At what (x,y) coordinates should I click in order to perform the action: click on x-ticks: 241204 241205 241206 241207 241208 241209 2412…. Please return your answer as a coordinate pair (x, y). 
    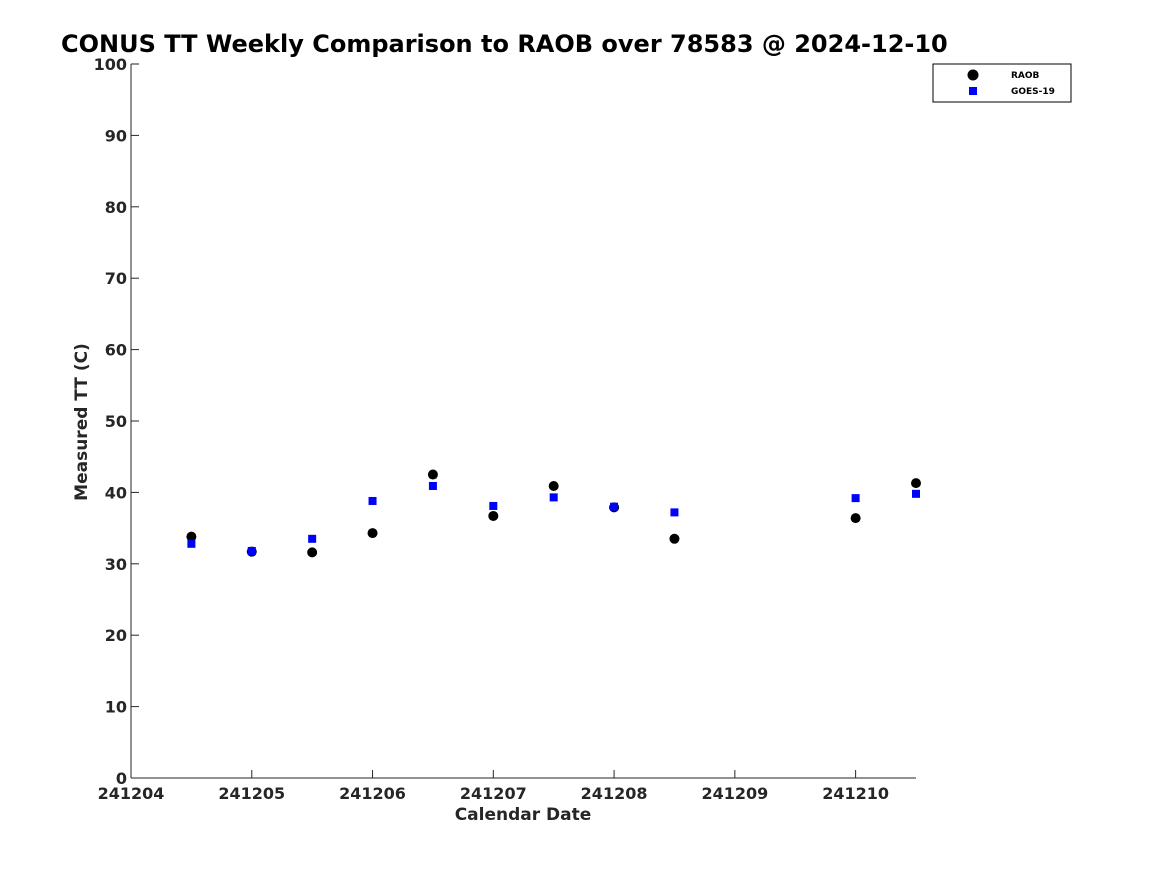
    Looking at the image, I should click on (493, 786).